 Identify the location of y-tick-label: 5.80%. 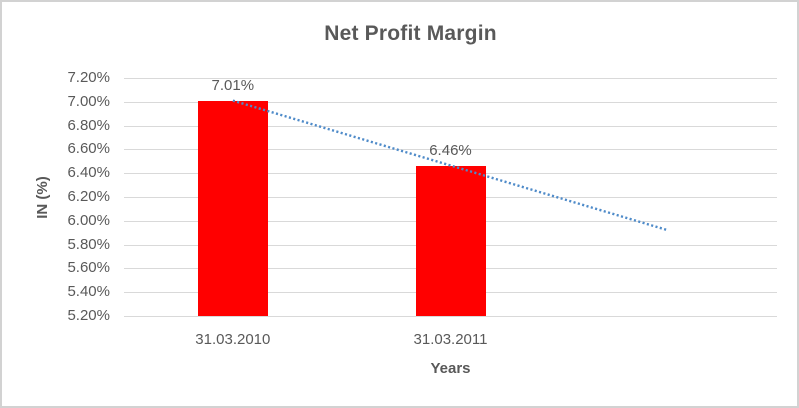
(88, 244).